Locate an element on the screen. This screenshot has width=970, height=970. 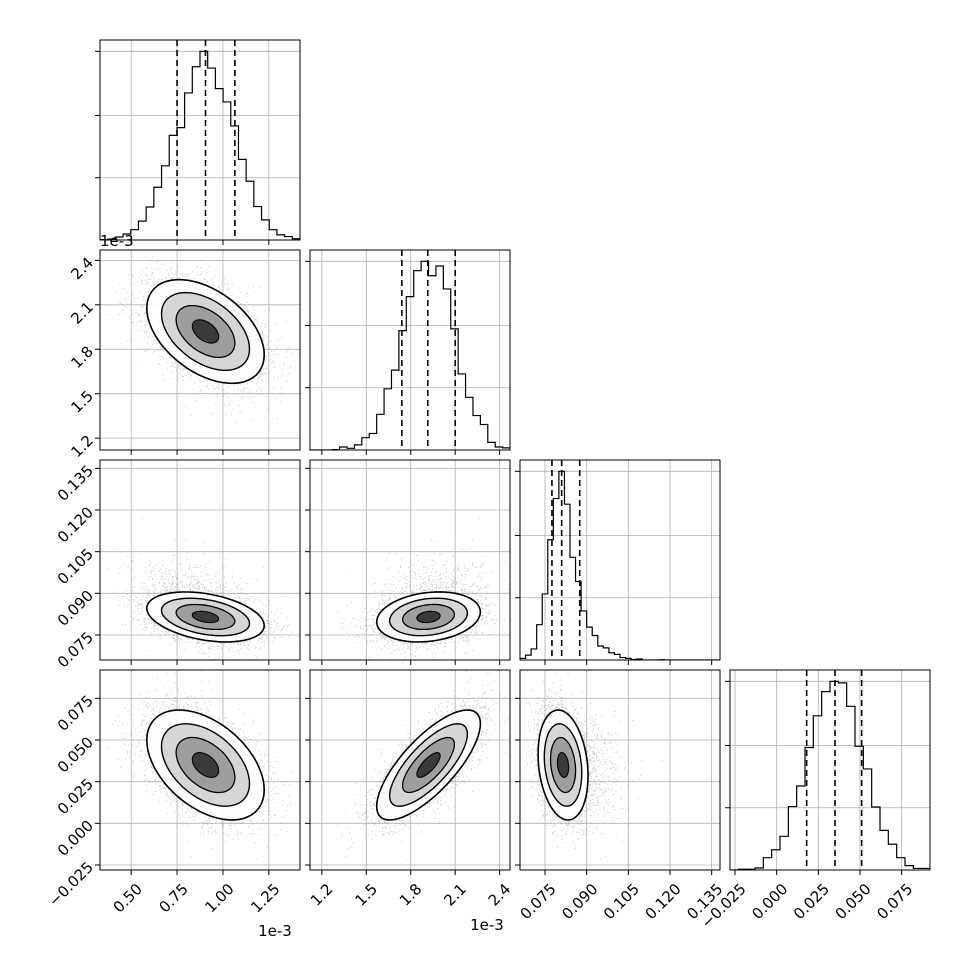
y-tick-label: 0.025 is located at coordinates (75, 796).